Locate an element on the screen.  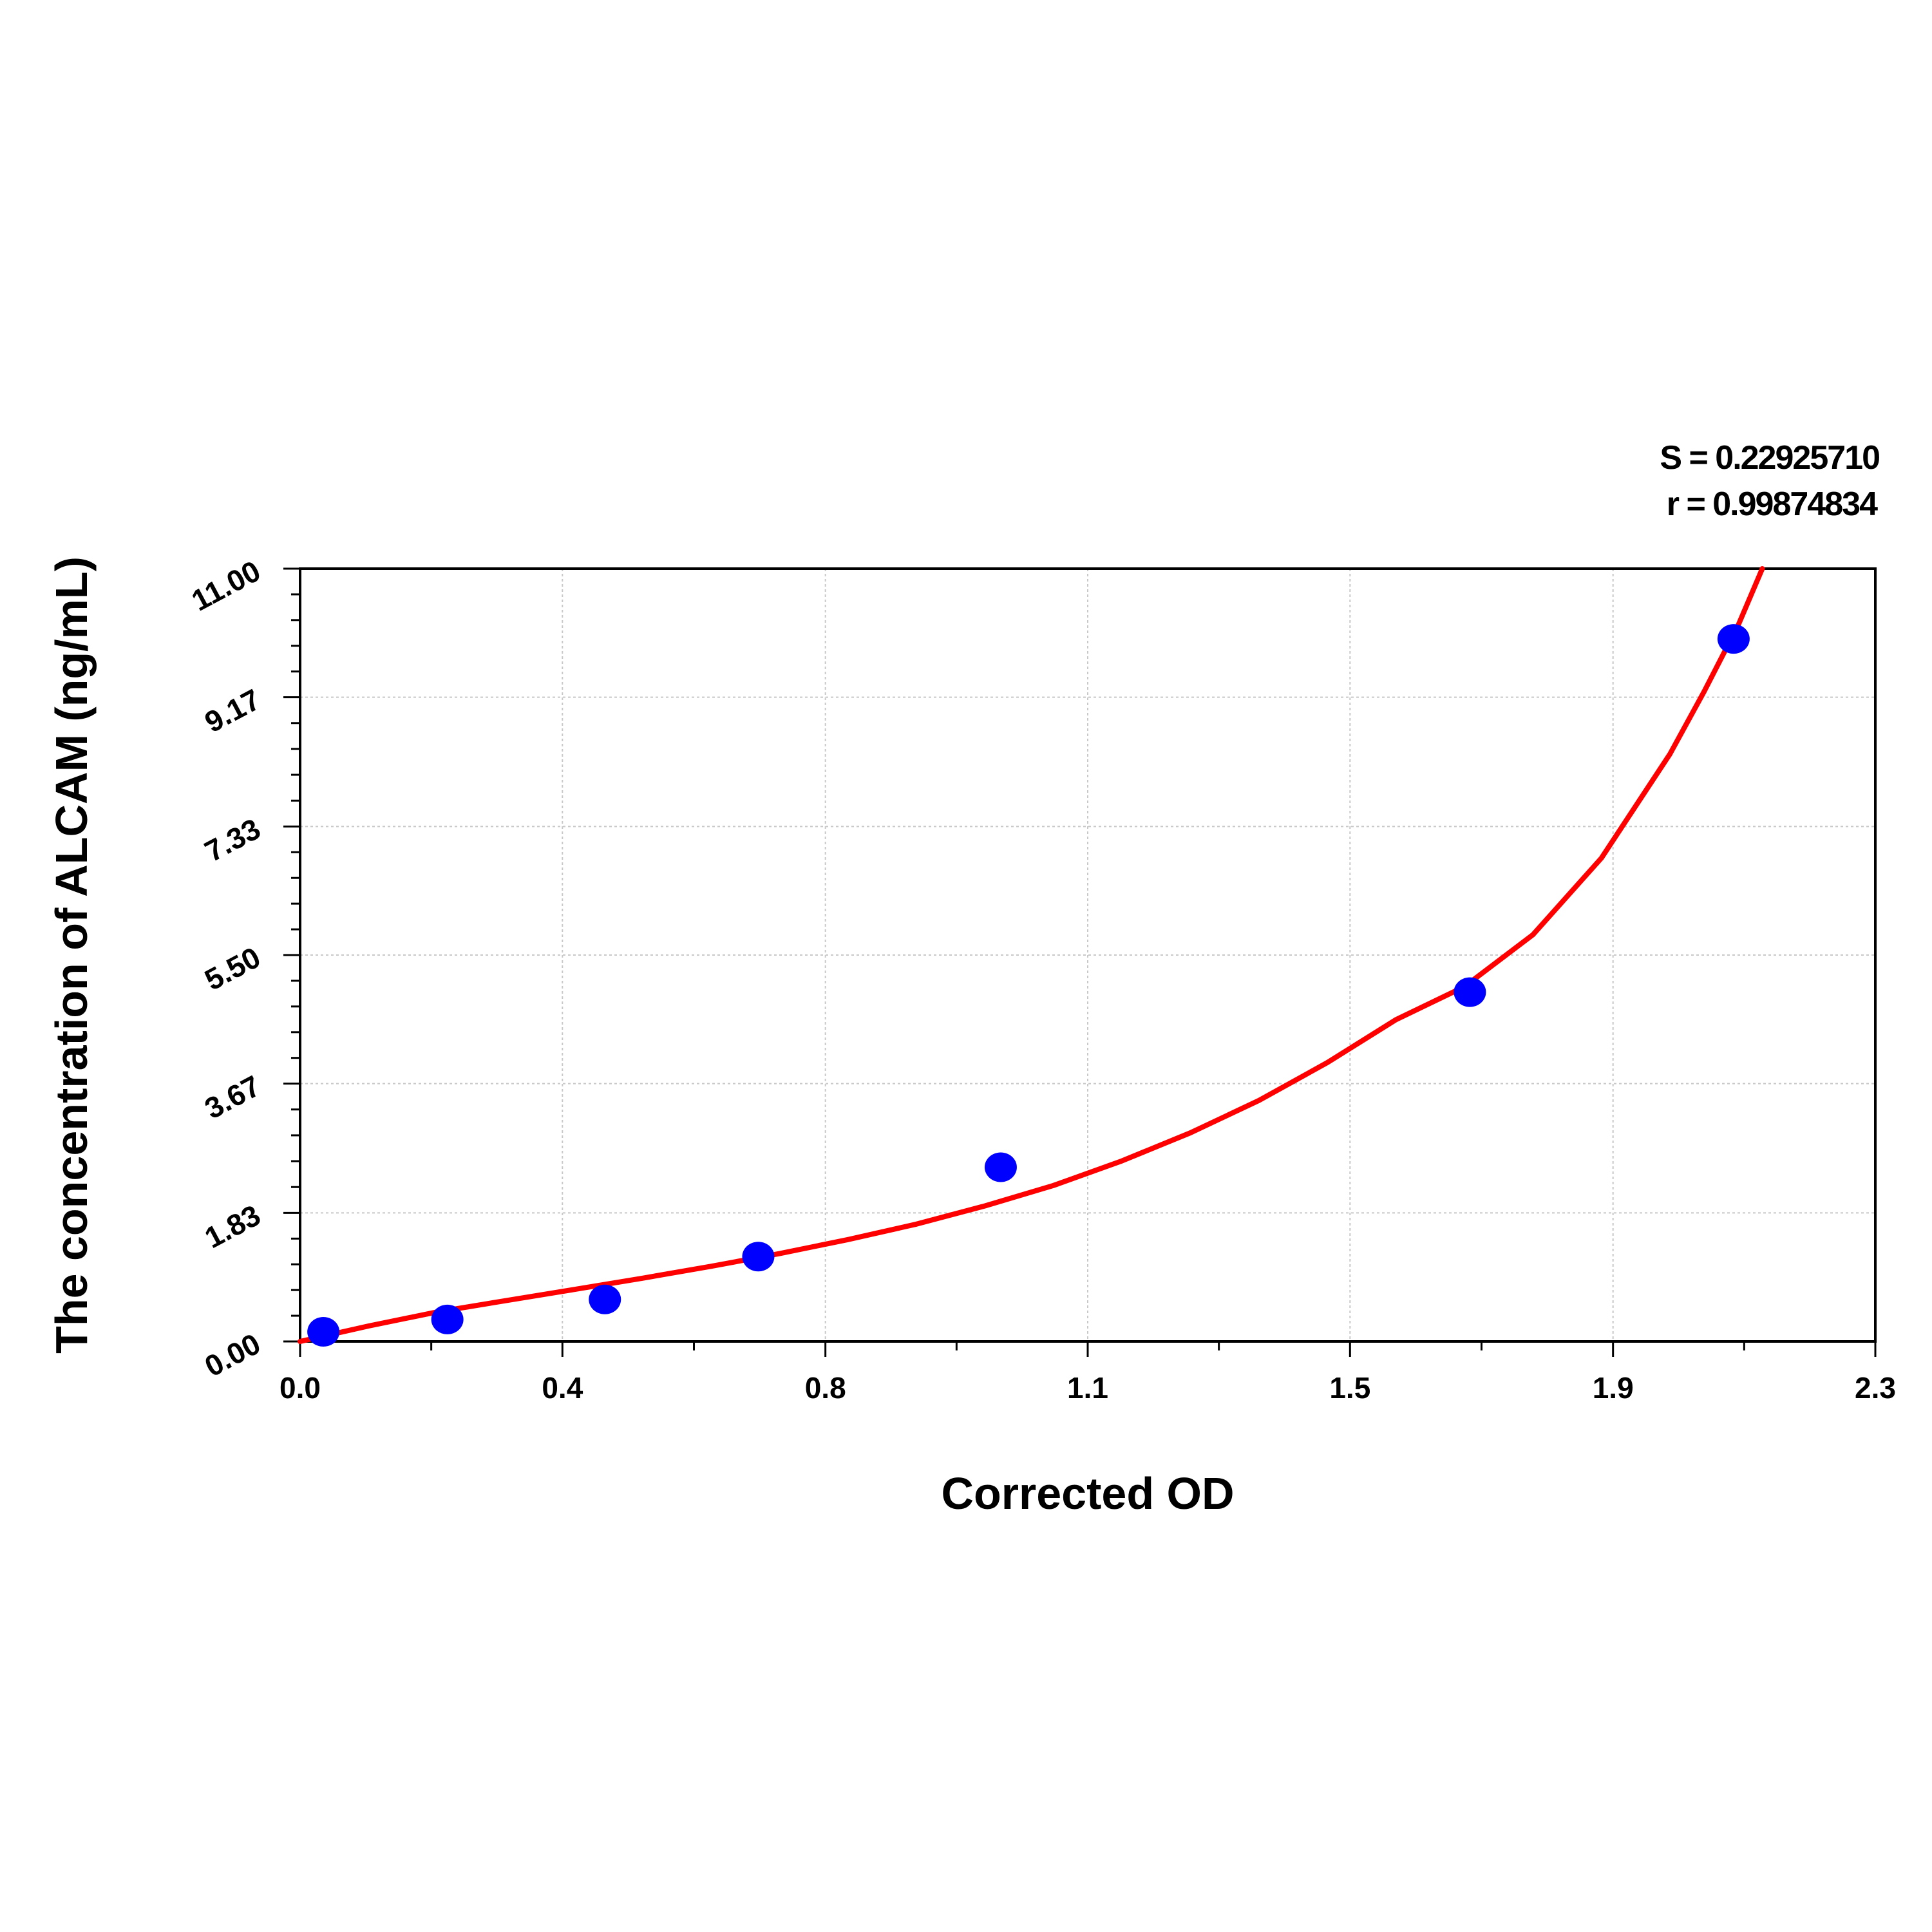
x-tick-label: 1.1 is located at coordinates (1087, 1388).